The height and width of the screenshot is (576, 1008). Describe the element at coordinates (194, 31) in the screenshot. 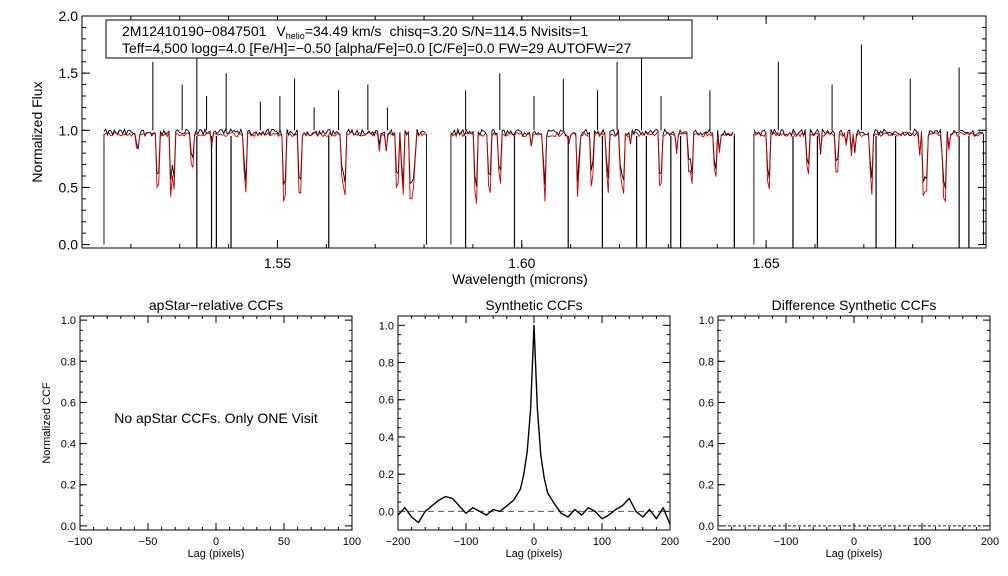

I see `star-id: 2M12410190−0847501` at that location.